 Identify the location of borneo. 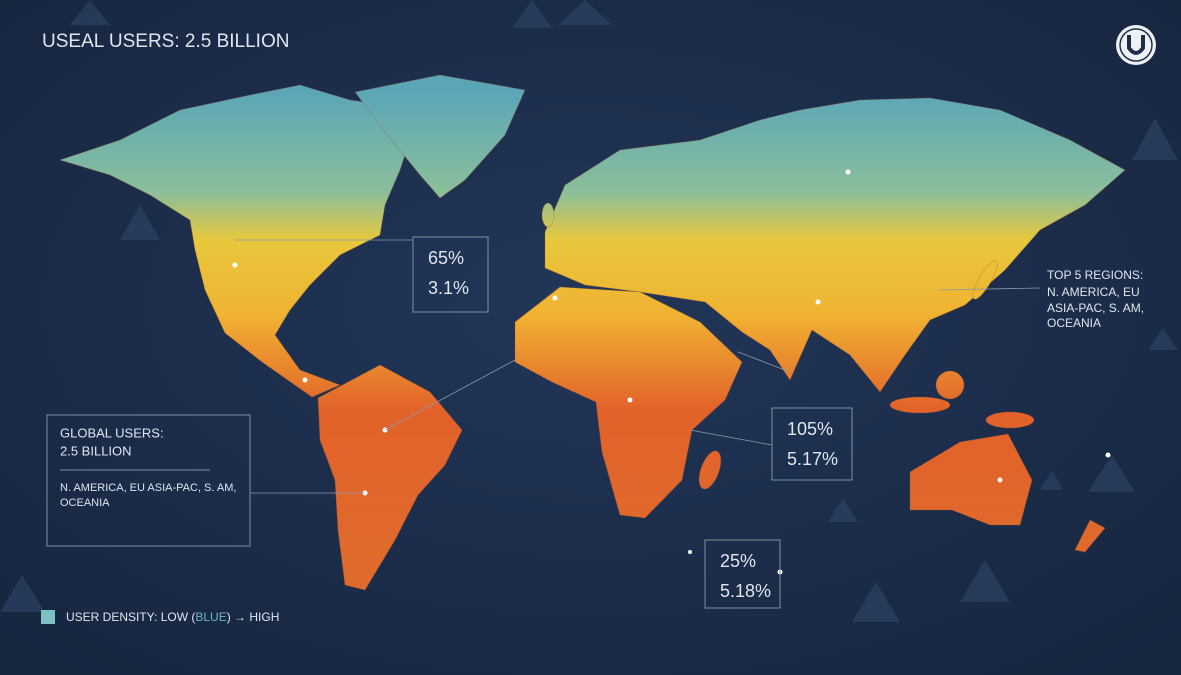
(950, 385).